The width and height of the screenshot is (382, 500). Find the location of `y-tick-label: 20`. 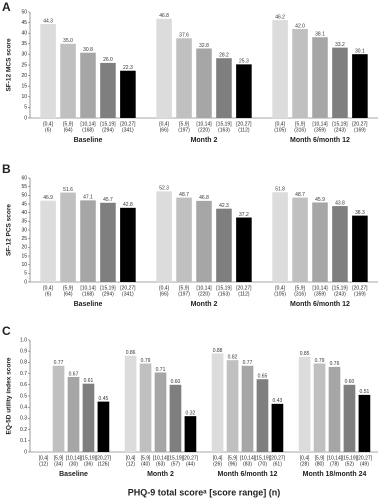

y-tick-label: 20 is located at coordinates (24, 248).